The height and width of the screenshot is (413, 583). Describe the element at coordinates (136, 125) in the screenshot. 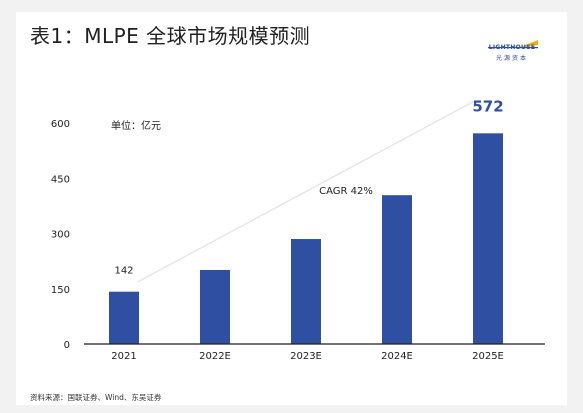

I see `unit-label: 单位：亿元` at that location.